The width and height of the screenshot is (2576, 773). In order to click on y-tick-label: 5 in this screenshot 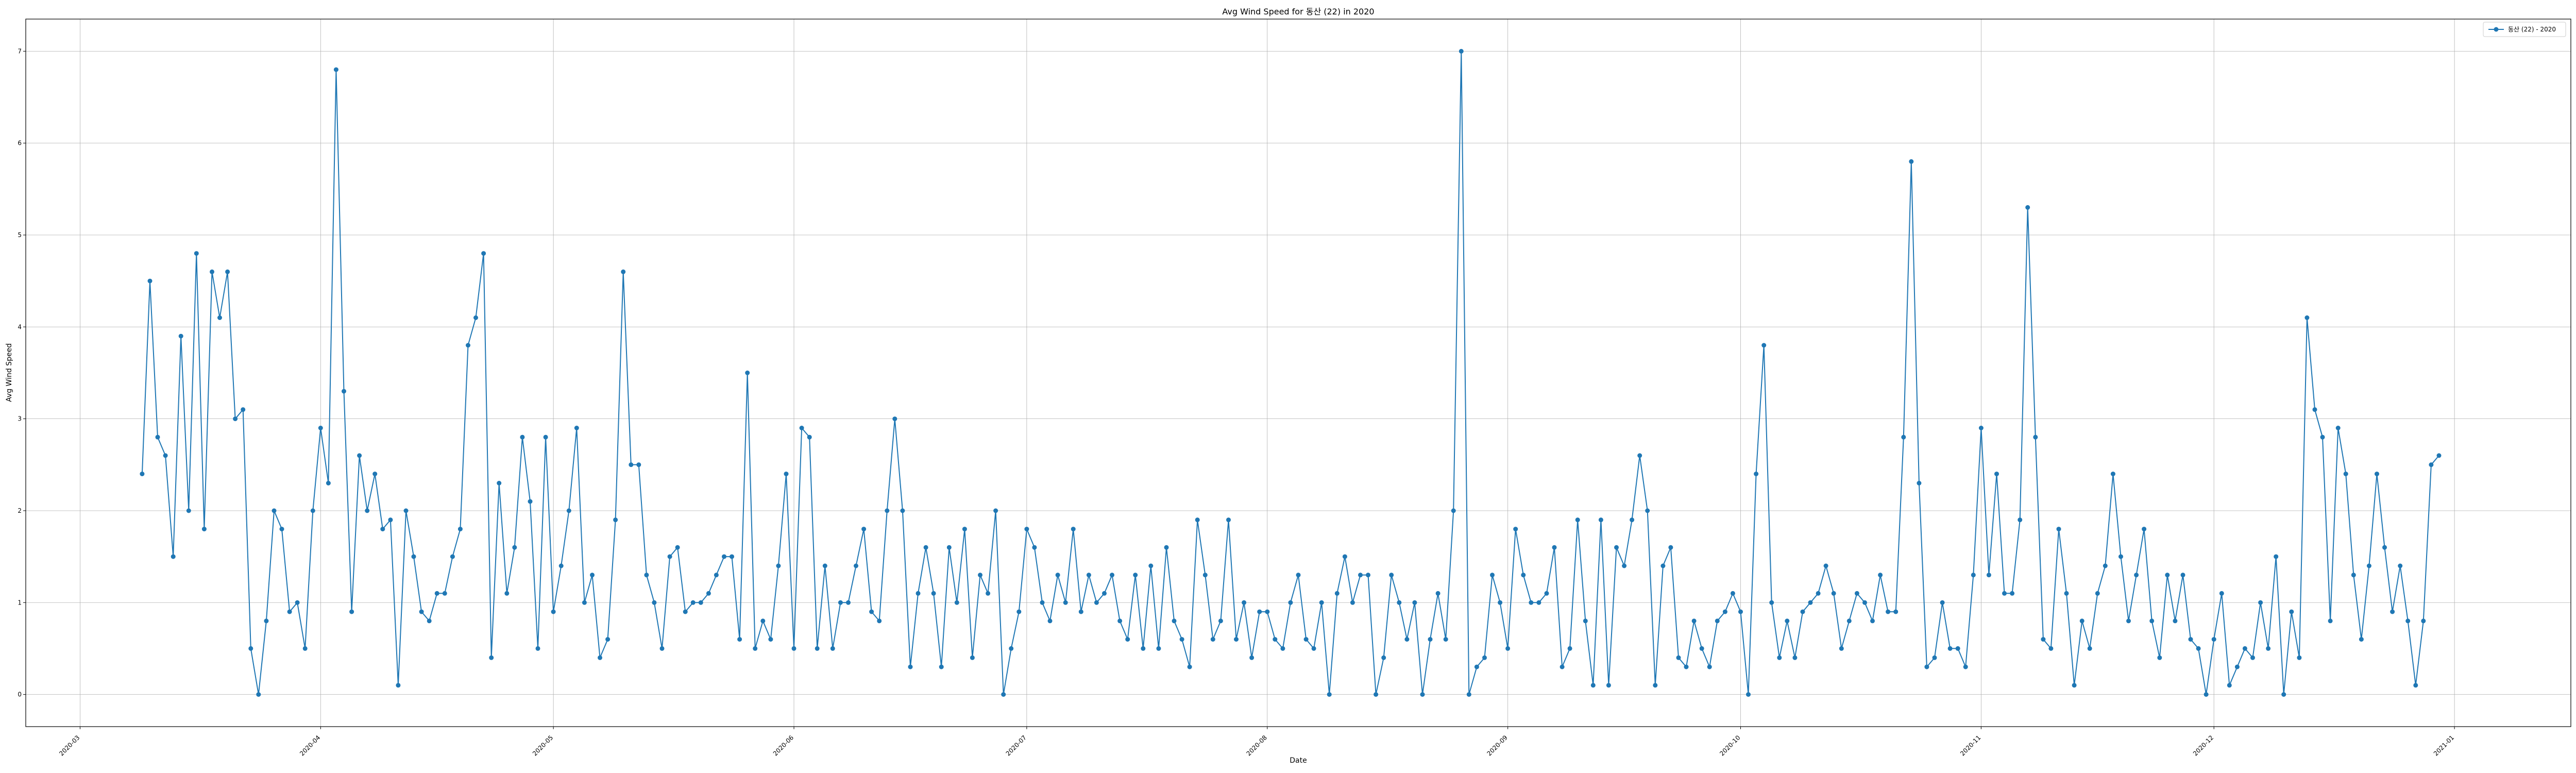, I will do `click(20, 235)`.